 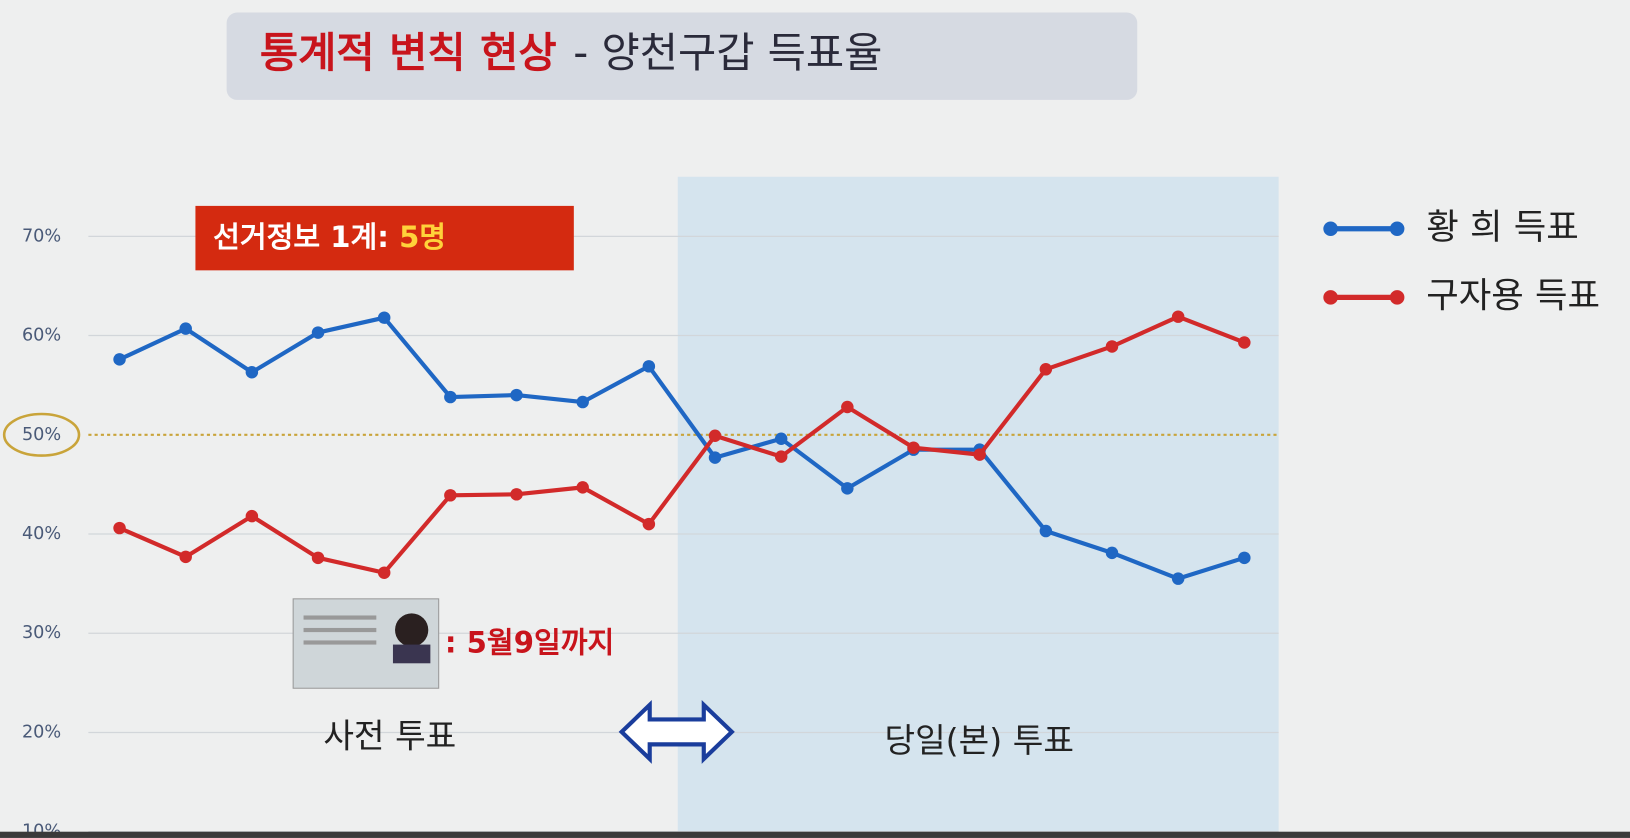 What do you see at coordinates (571, 52) in the screenshot?
I see `chart-title: 통계적 변칙 현상 - 양천구갑 득표율` at bounding box center [571, 52].